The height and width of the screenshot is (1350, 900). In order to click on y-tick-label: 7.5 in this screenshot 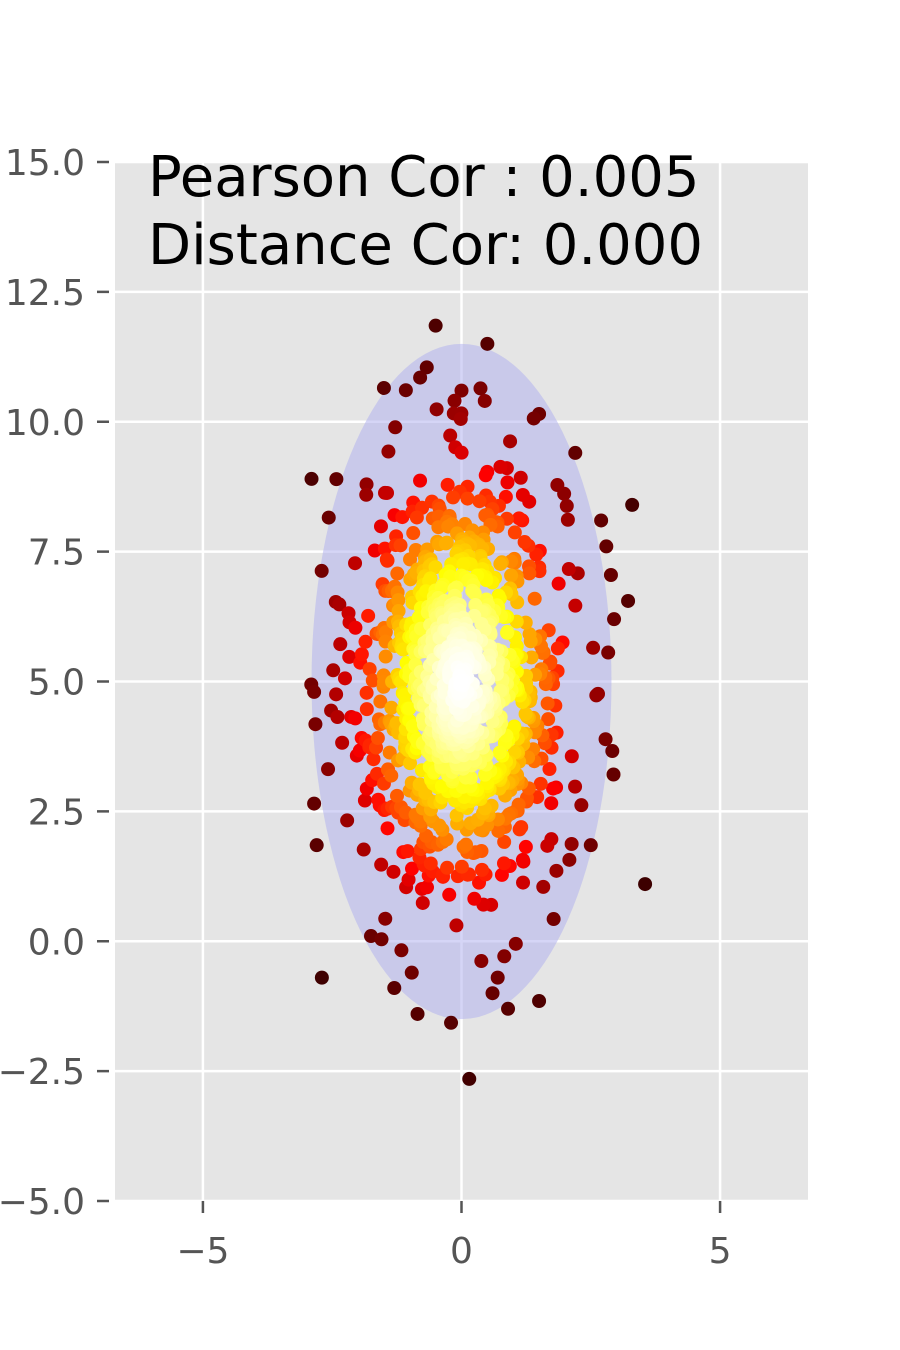, I will do `click(56, 553)`.